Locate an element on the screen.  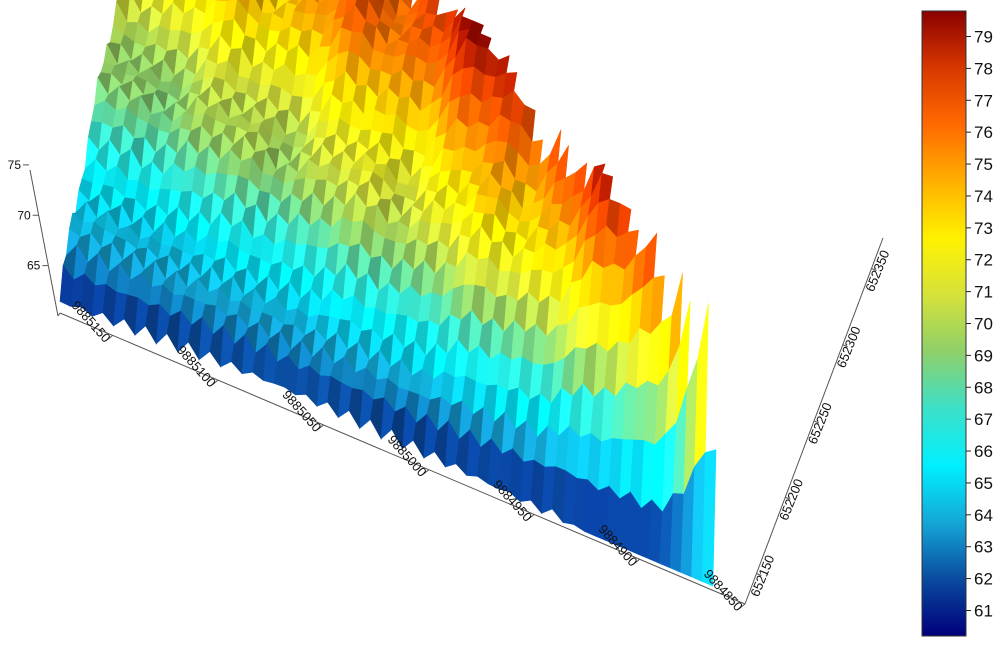
y-tick-label: 652200 is located at coordinates (791, 500).